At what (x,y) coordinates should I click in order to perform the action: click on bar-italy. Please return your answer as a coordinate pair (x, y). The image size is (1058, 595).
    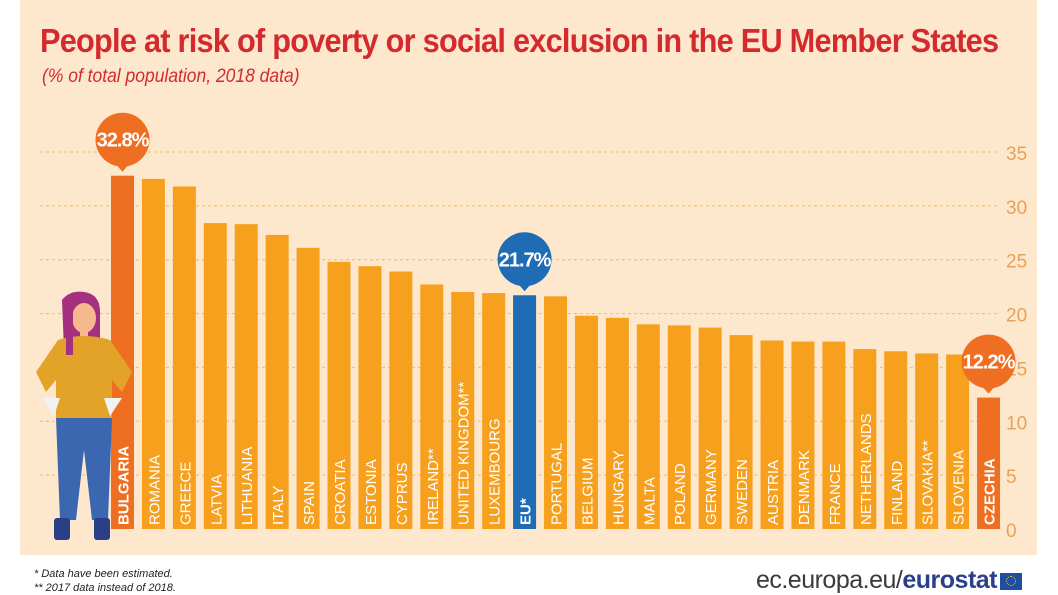
    Looking at the image, I should click on (277, 381).